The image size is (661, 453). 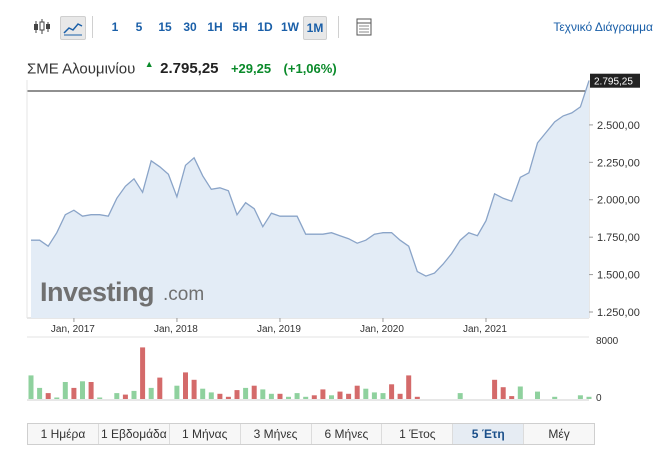 I want to click on y-tick-label: 2.250,00, so click(x=618, y=163).